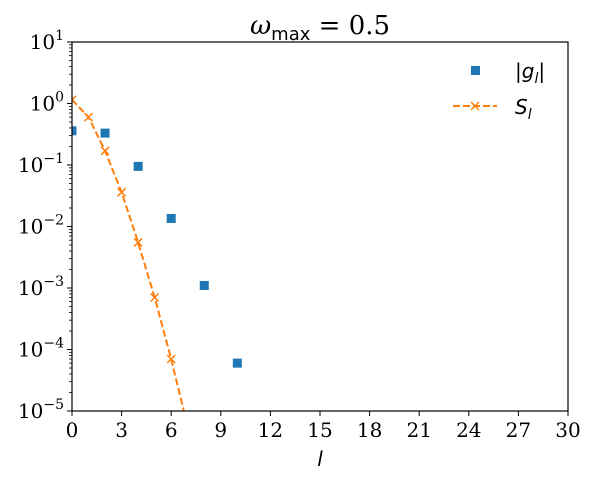 The width and height of the screenshot is (592, 480). Describe the element at coordinates (468, 430) in the screenshot. I see `x-tick-label: 24` at that location.